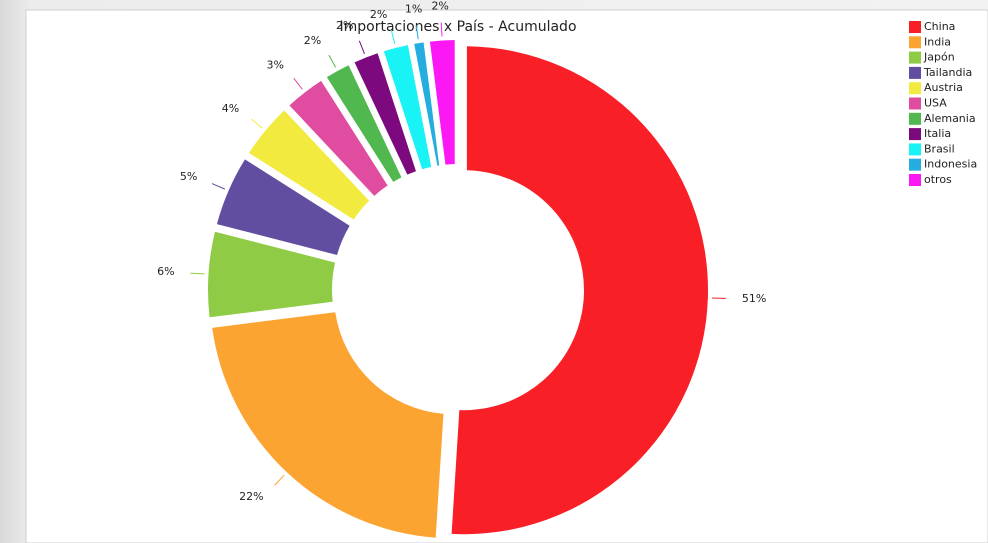  I want to click on legend-label: Indonesia, so click(950, 164).